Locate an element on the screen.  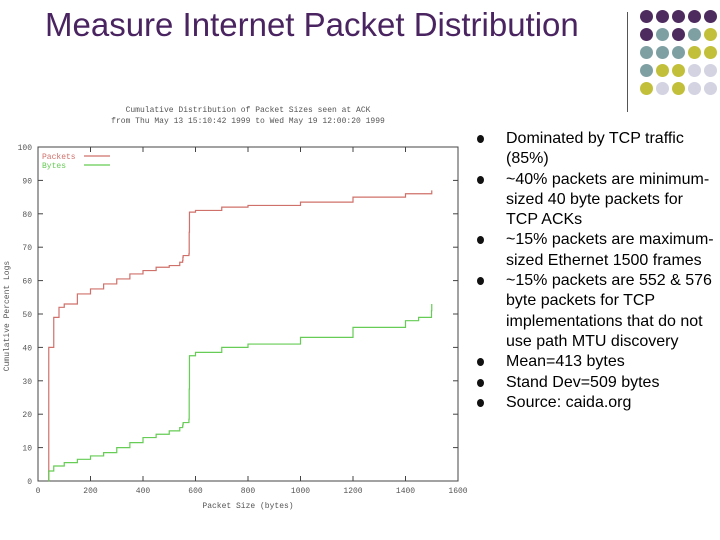
y-tick-label: 90 is located at coordinates (27, 181).